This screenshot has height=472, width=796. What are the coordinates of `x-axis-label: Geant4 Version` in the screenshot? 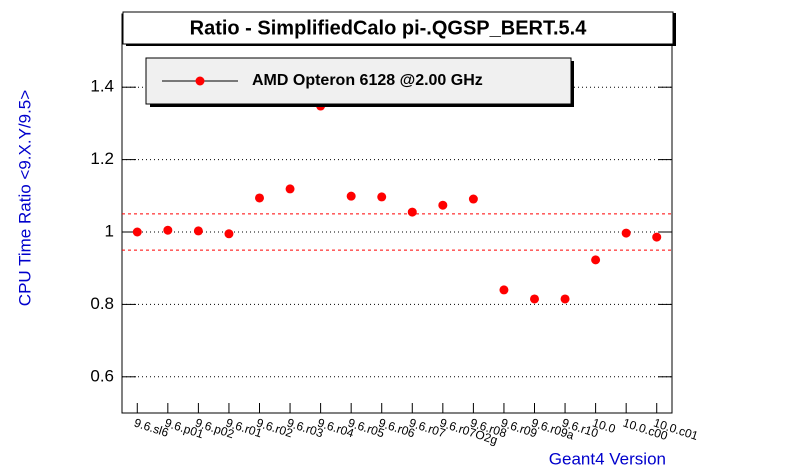 It's located at (607, 458).